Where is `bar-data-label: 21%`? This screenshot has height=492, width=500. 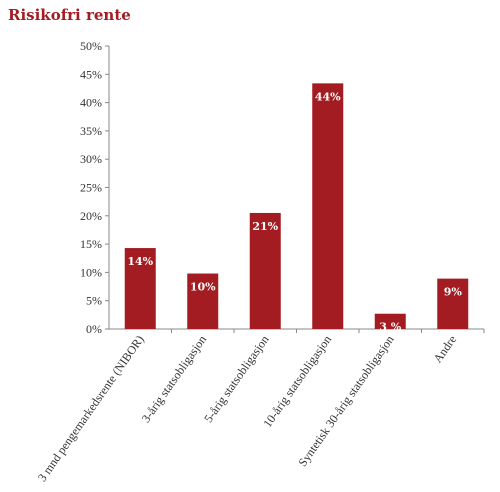
bar-data-label: 21% is located at coordinates (265, 226).